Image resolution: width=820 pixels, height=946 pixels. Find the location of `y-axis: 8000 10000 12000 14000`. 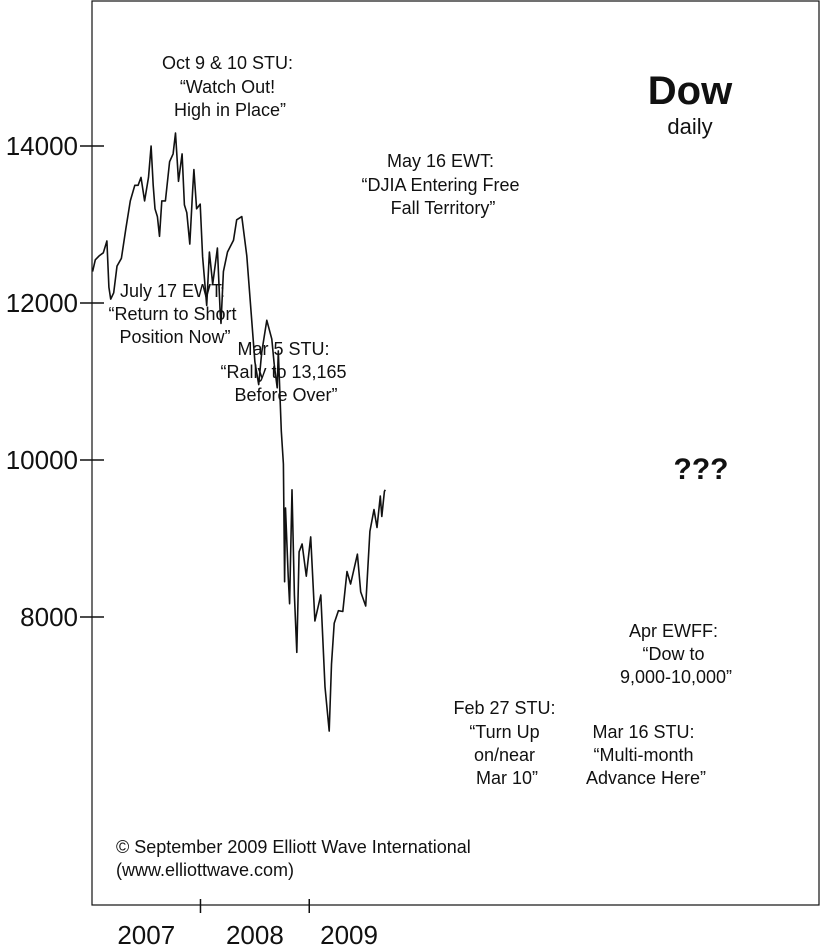

y-axis: 8000 10000 12000 14000 is located at coordinates (55, 381).